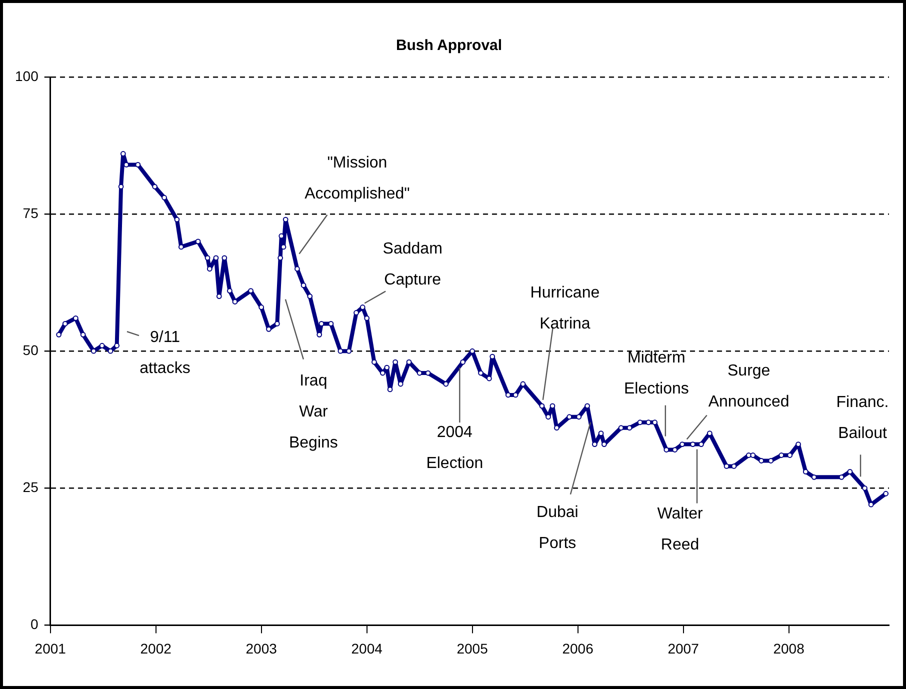 This screenshot has height=689, width=906. Describe the element at coordinates (455, 448) in the screenshot. I see `annotation: 2004 Election` at that location.